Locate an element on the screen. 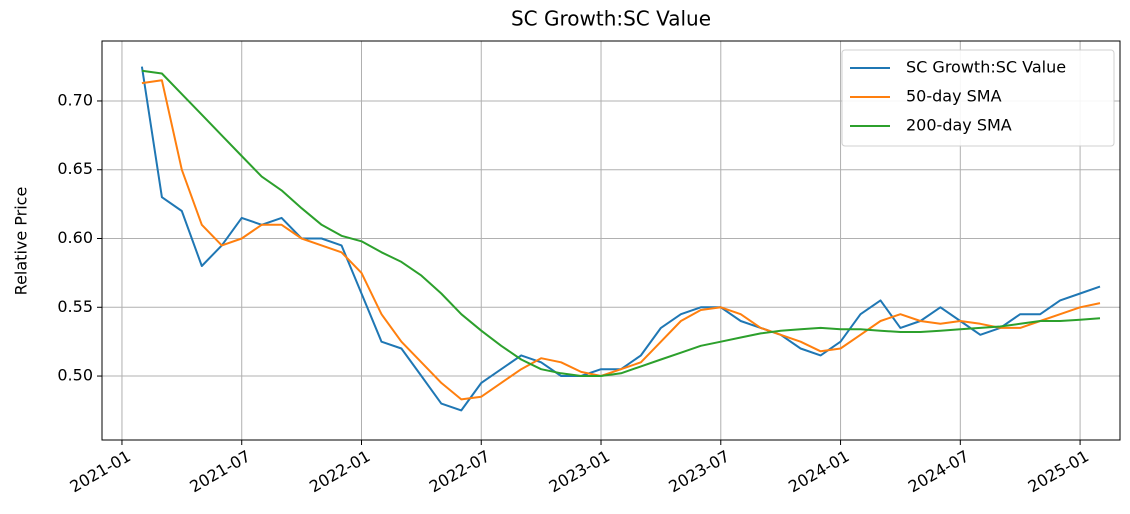  y-tick-label: 0.60 is located at coordinates (75, 237).